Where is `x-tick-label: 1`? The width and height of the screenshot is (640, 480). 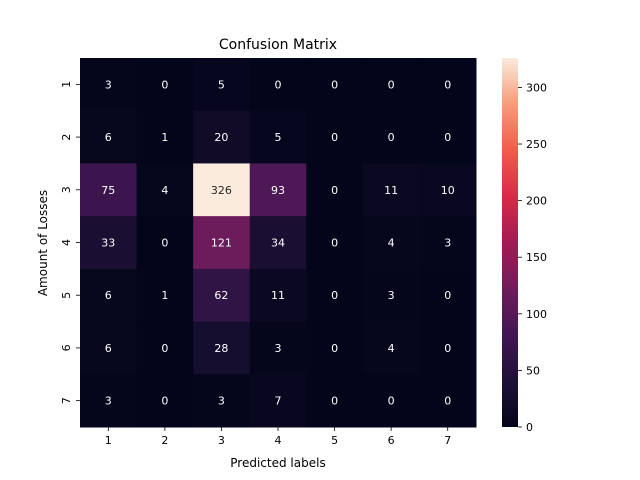
x-tick-label: 1 is located at coordinates (108, 440).